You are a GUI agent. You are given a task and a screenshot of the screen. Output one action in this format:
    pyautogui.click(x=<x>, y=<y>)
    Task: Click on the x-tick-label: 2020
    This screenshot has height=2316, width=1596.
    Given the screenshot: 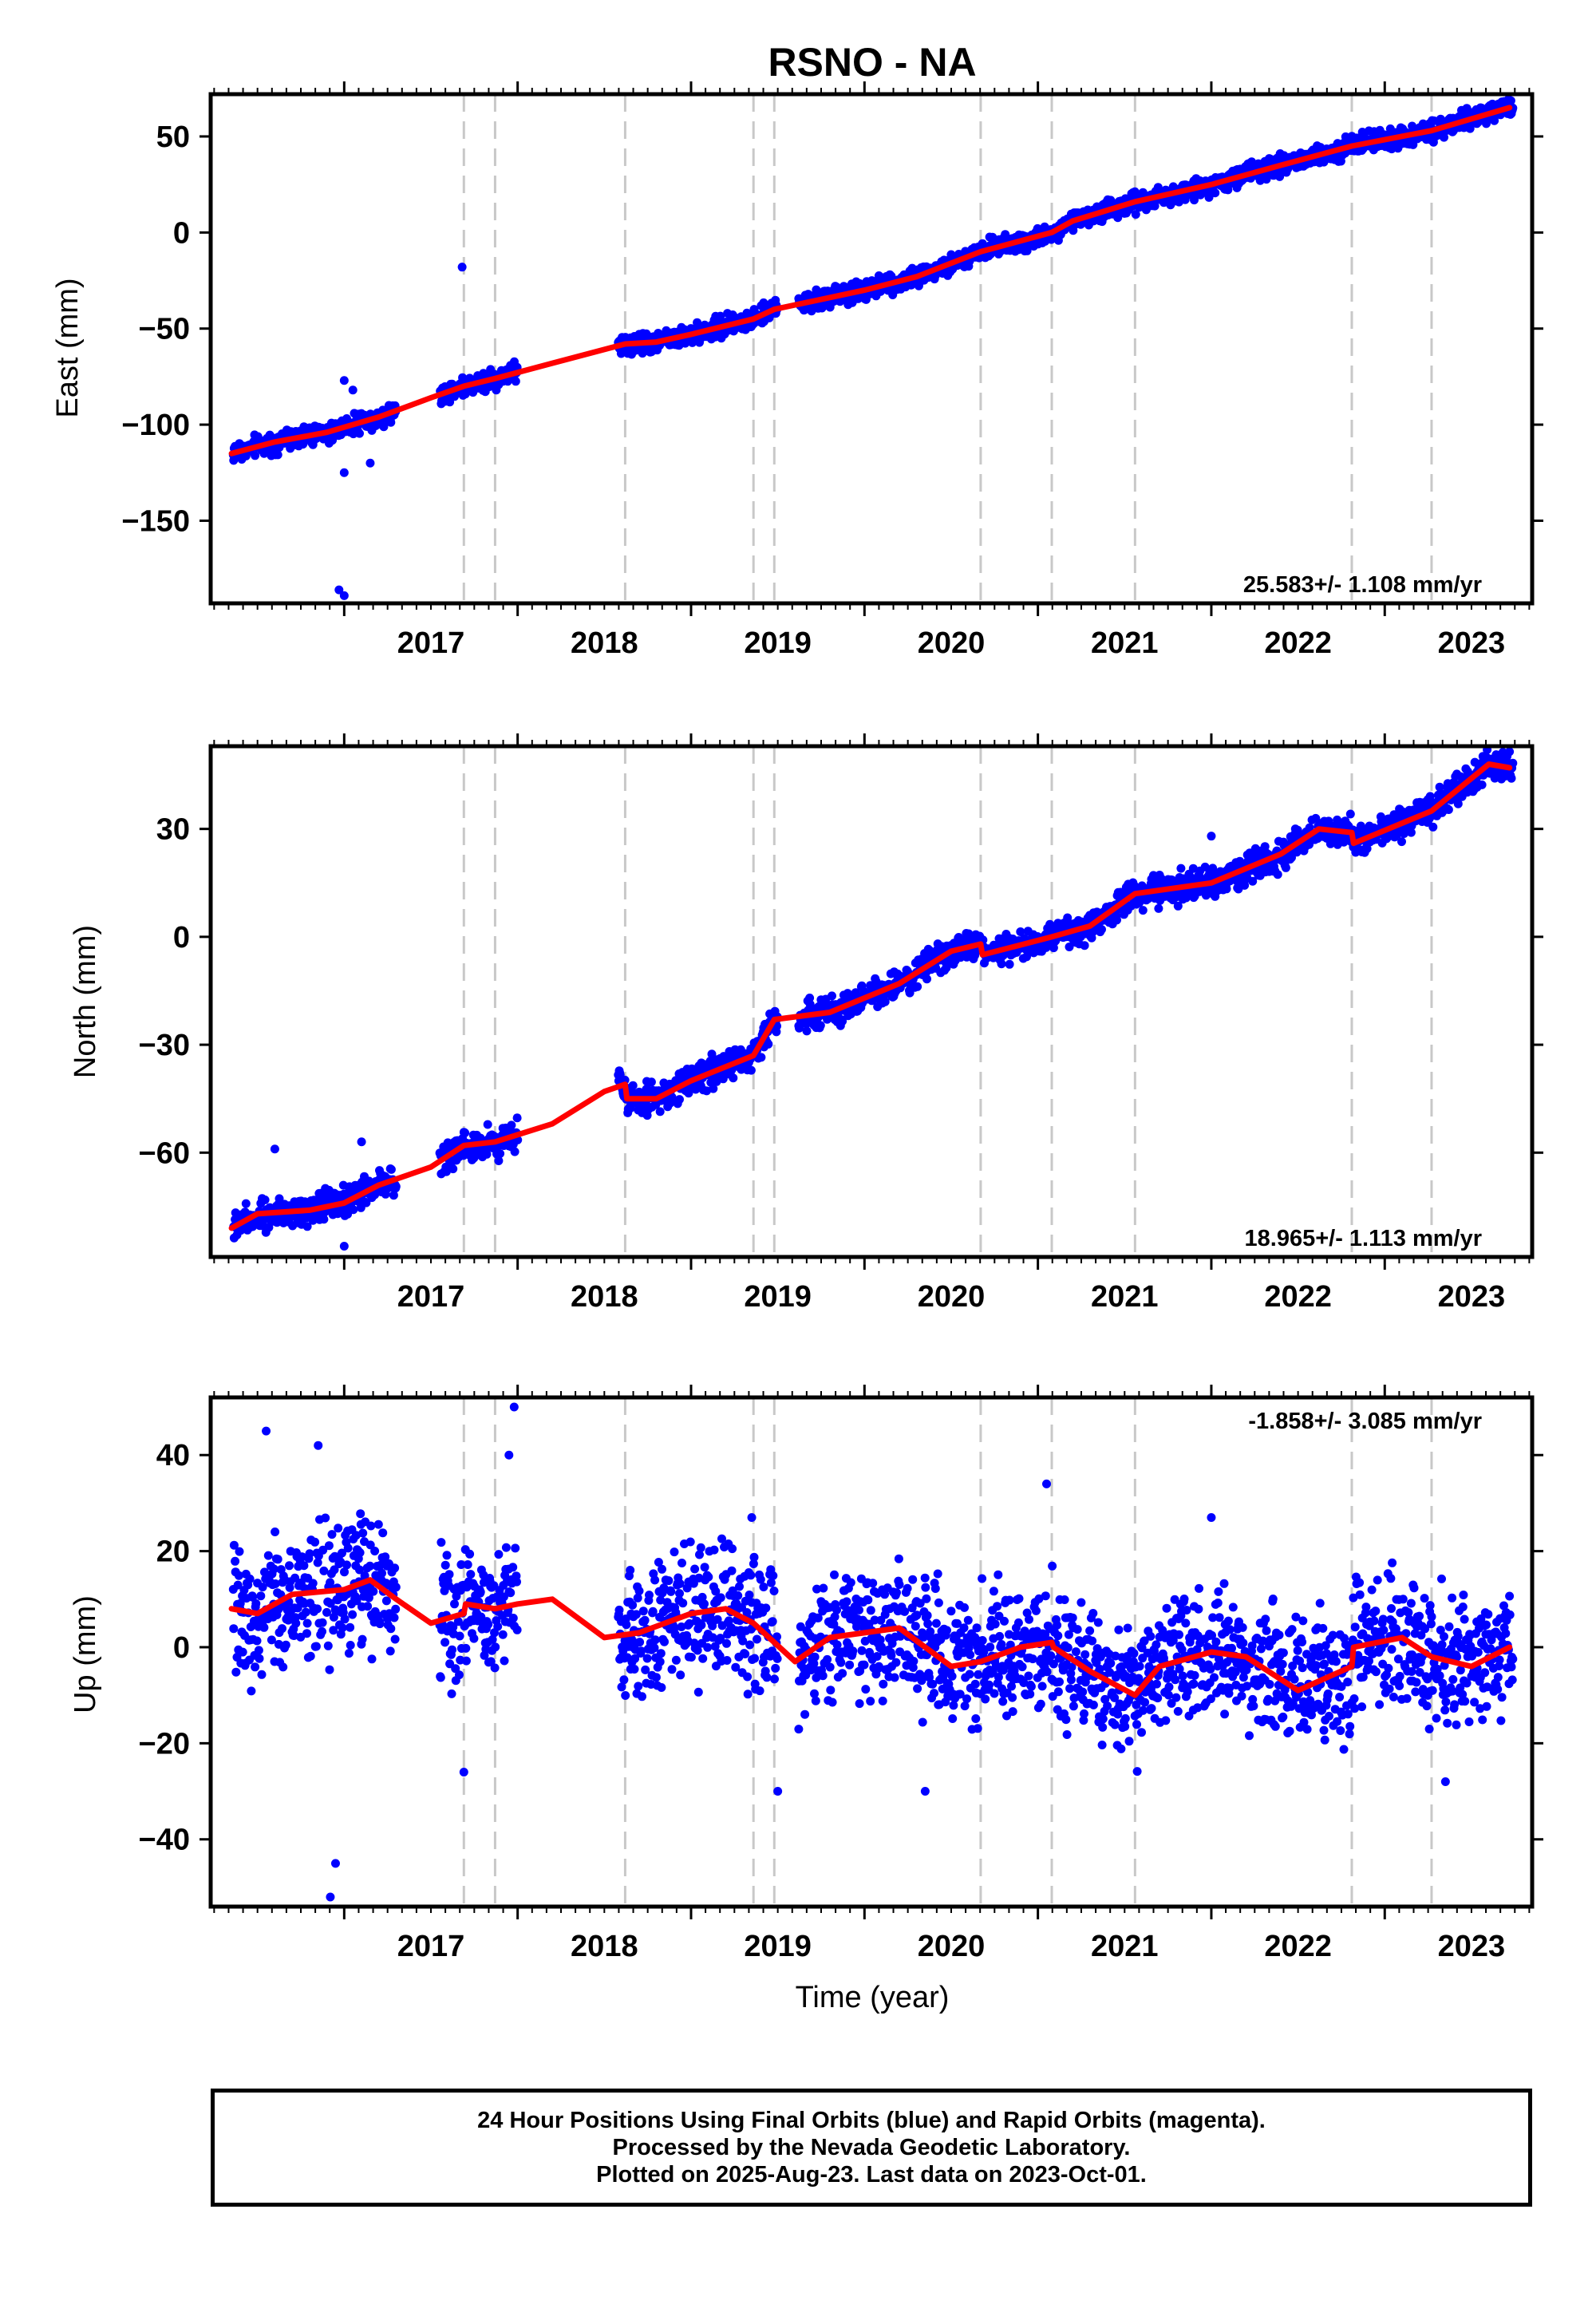 What is the action you would take?
    pyautogui.click(x=952, y=1297)
    